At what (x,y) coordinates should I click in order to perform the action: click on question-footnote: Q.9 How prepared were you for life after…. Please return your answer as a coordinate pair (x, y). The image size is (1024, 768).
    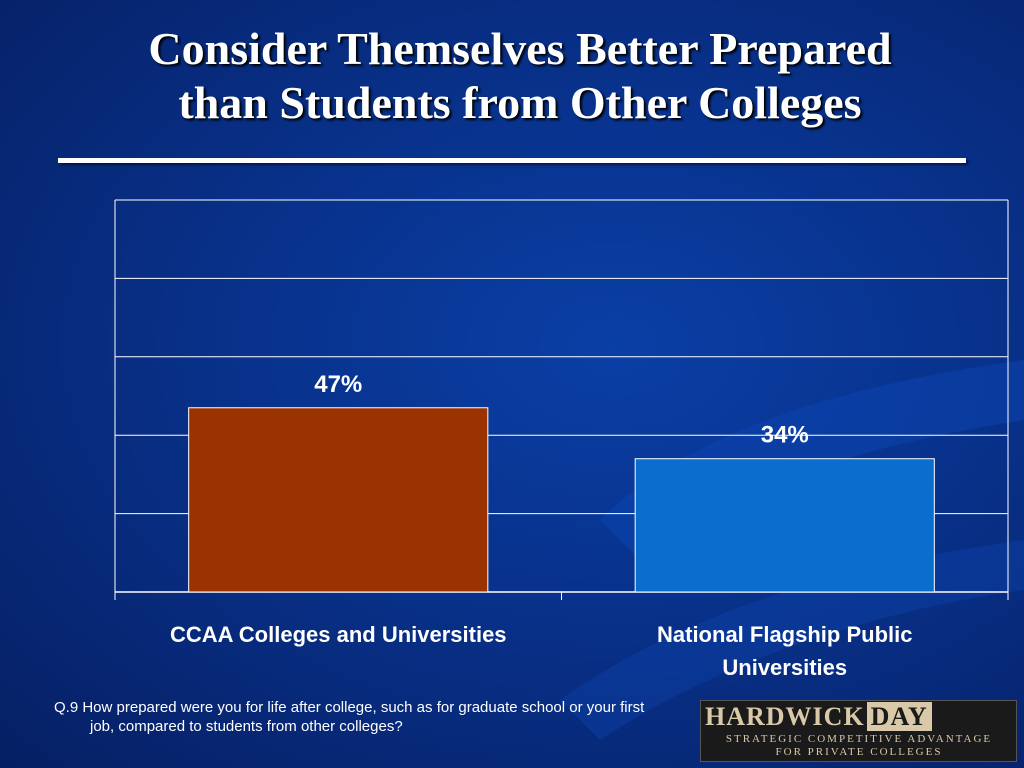
    Looking at the image, I should click on (349, 717).